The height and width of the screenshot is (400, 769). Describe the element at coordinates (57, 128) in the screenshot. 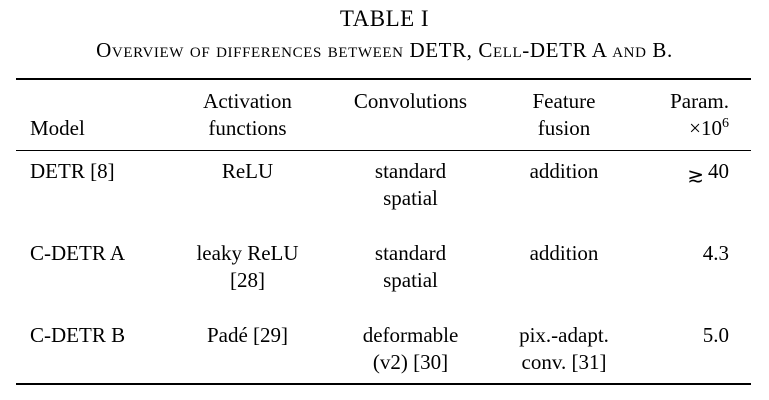

I see `header-model: Model` at that location.